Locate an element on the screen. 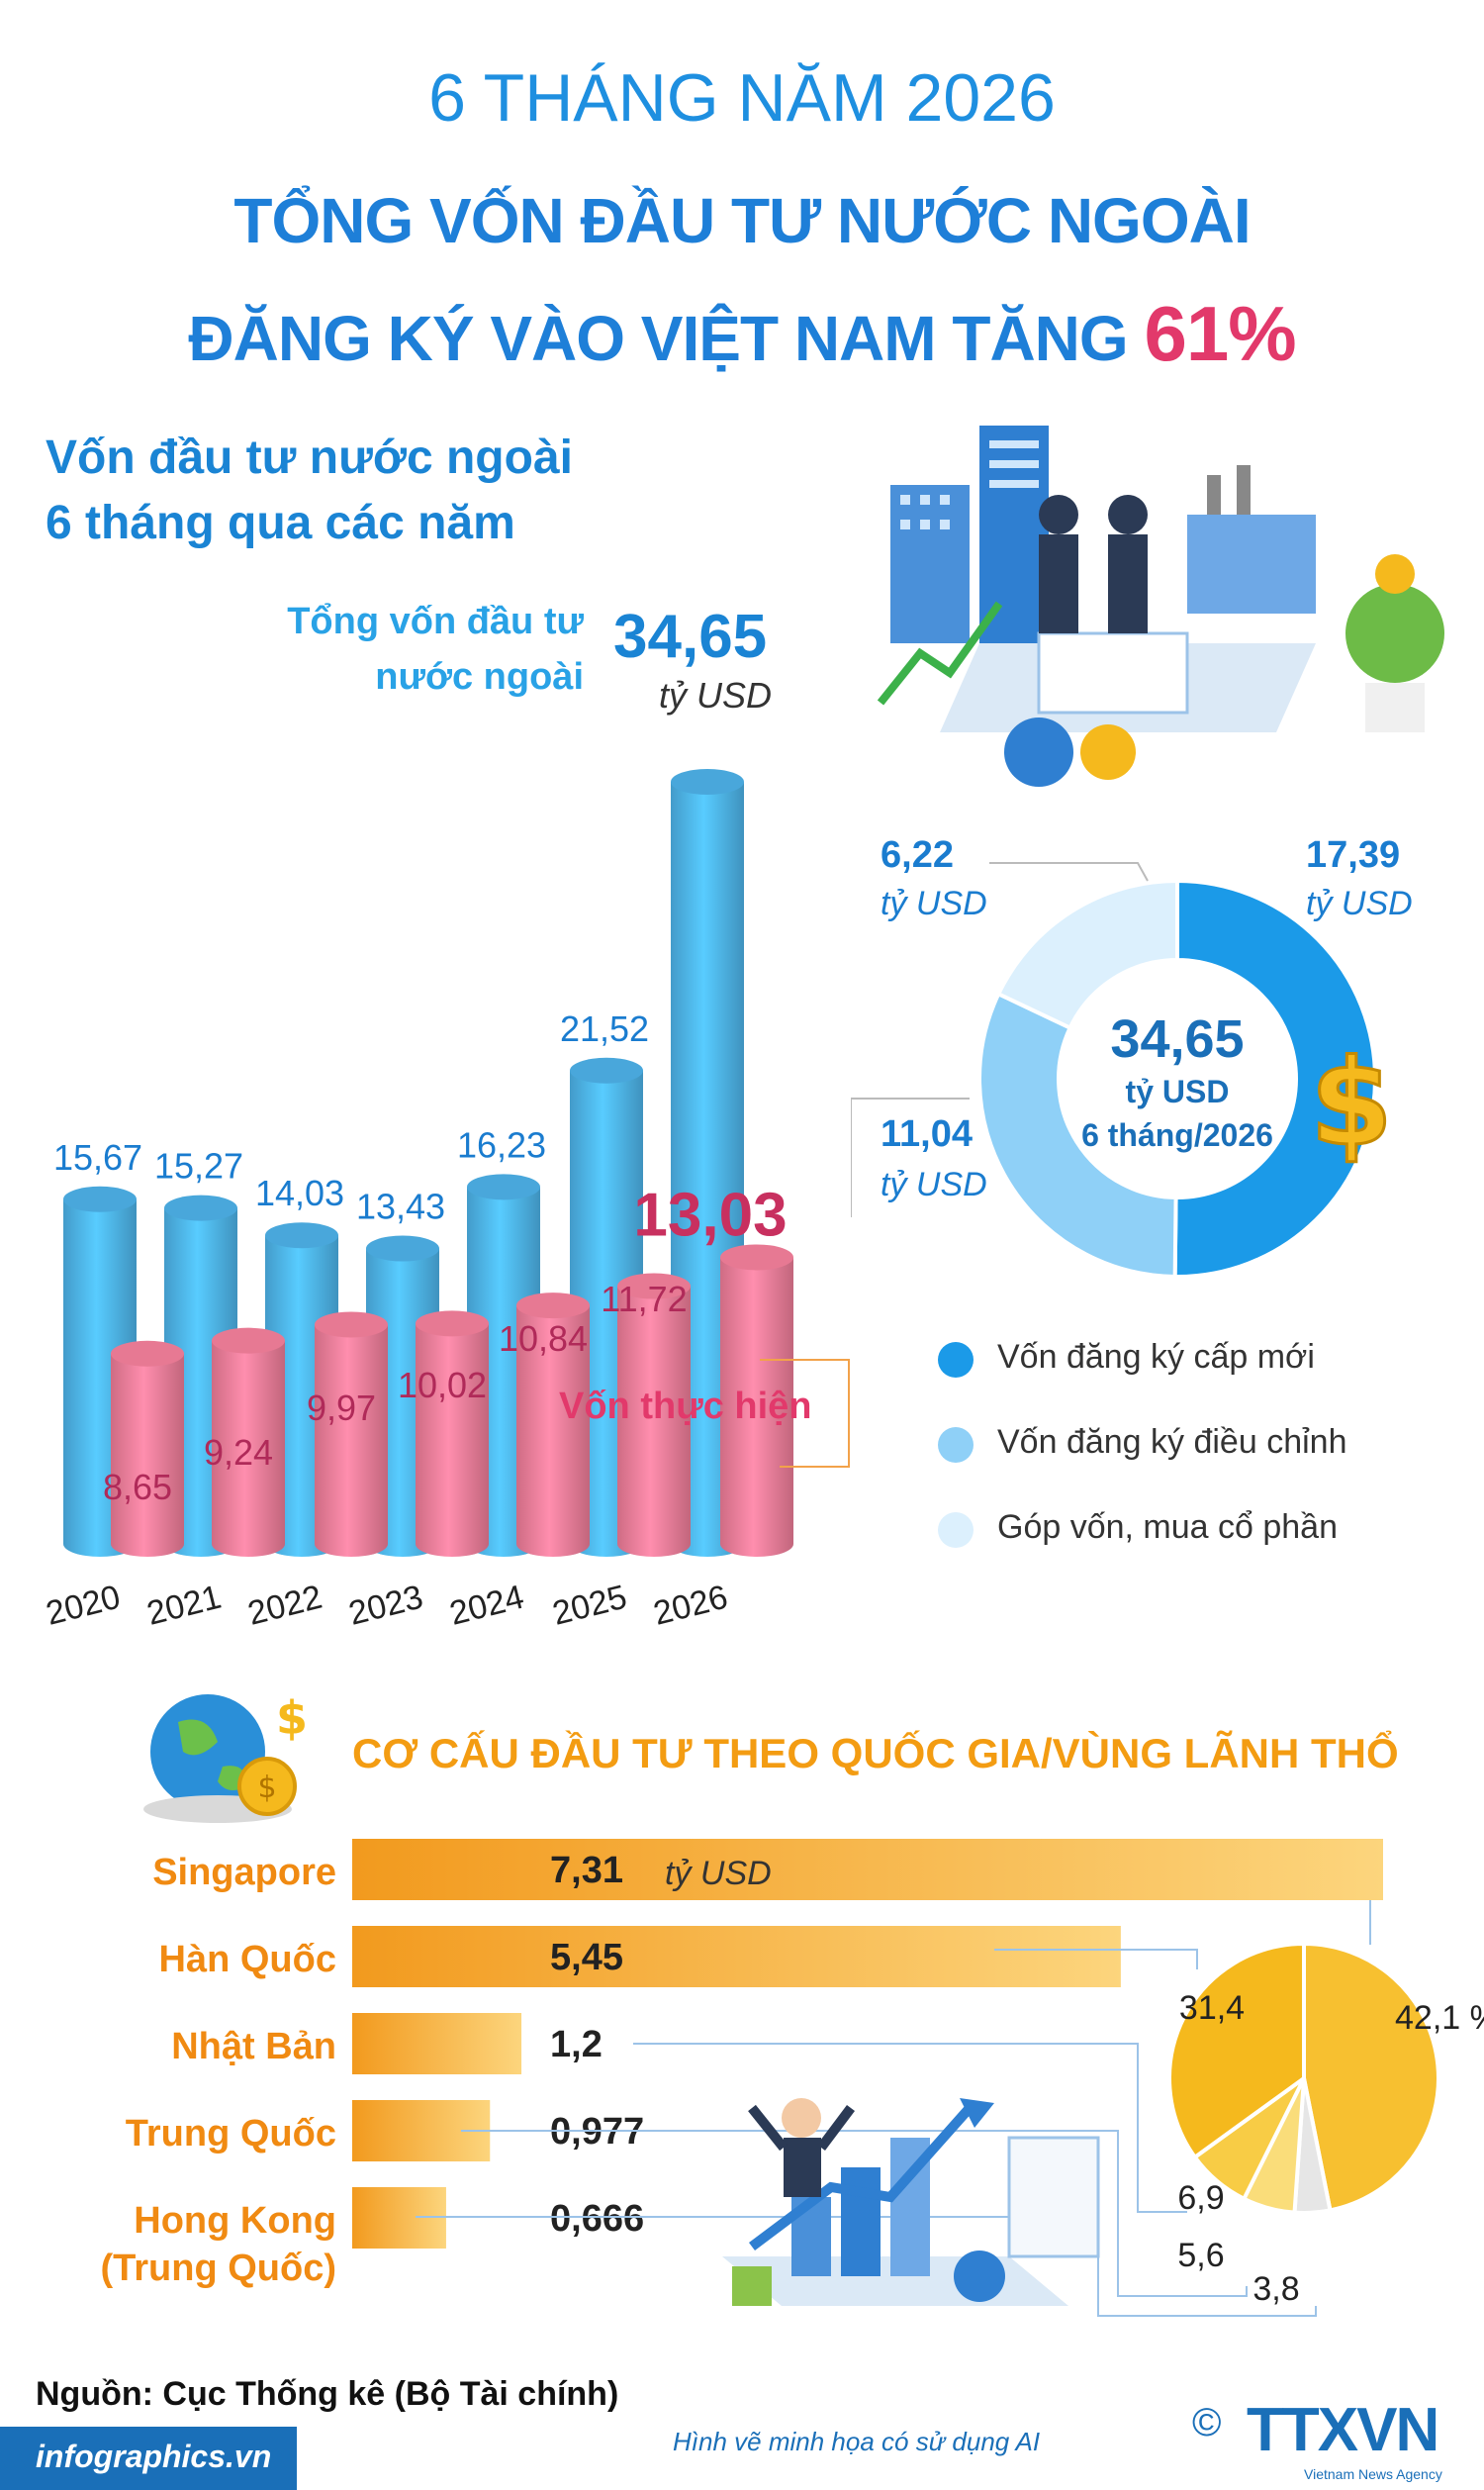 This screenshot has height=2490, width=1484. header-title-text: ĐĂNG KÝ VÀO VIỆT NAM TĂNG is located at coordinates (658, 338).